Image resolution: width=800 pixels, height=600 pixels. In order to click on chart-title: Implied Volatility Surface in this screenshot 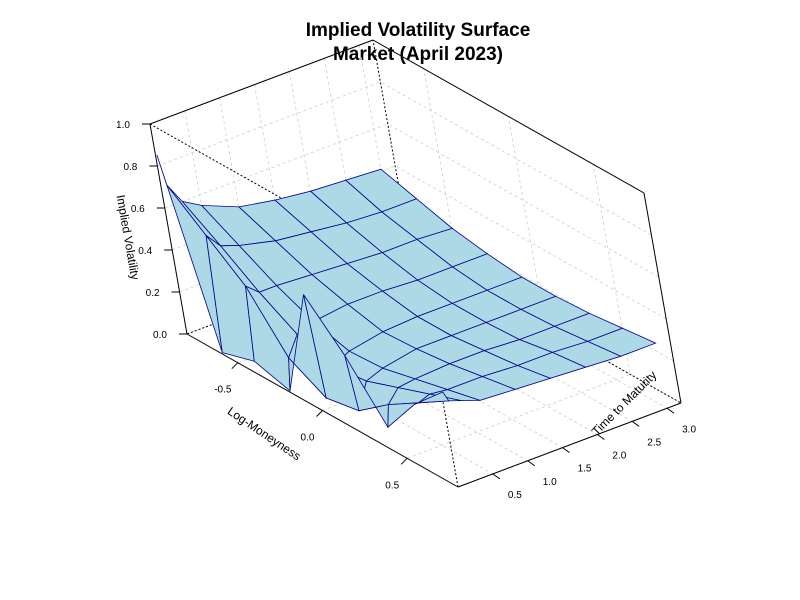, I will do `click(418, 30)`.